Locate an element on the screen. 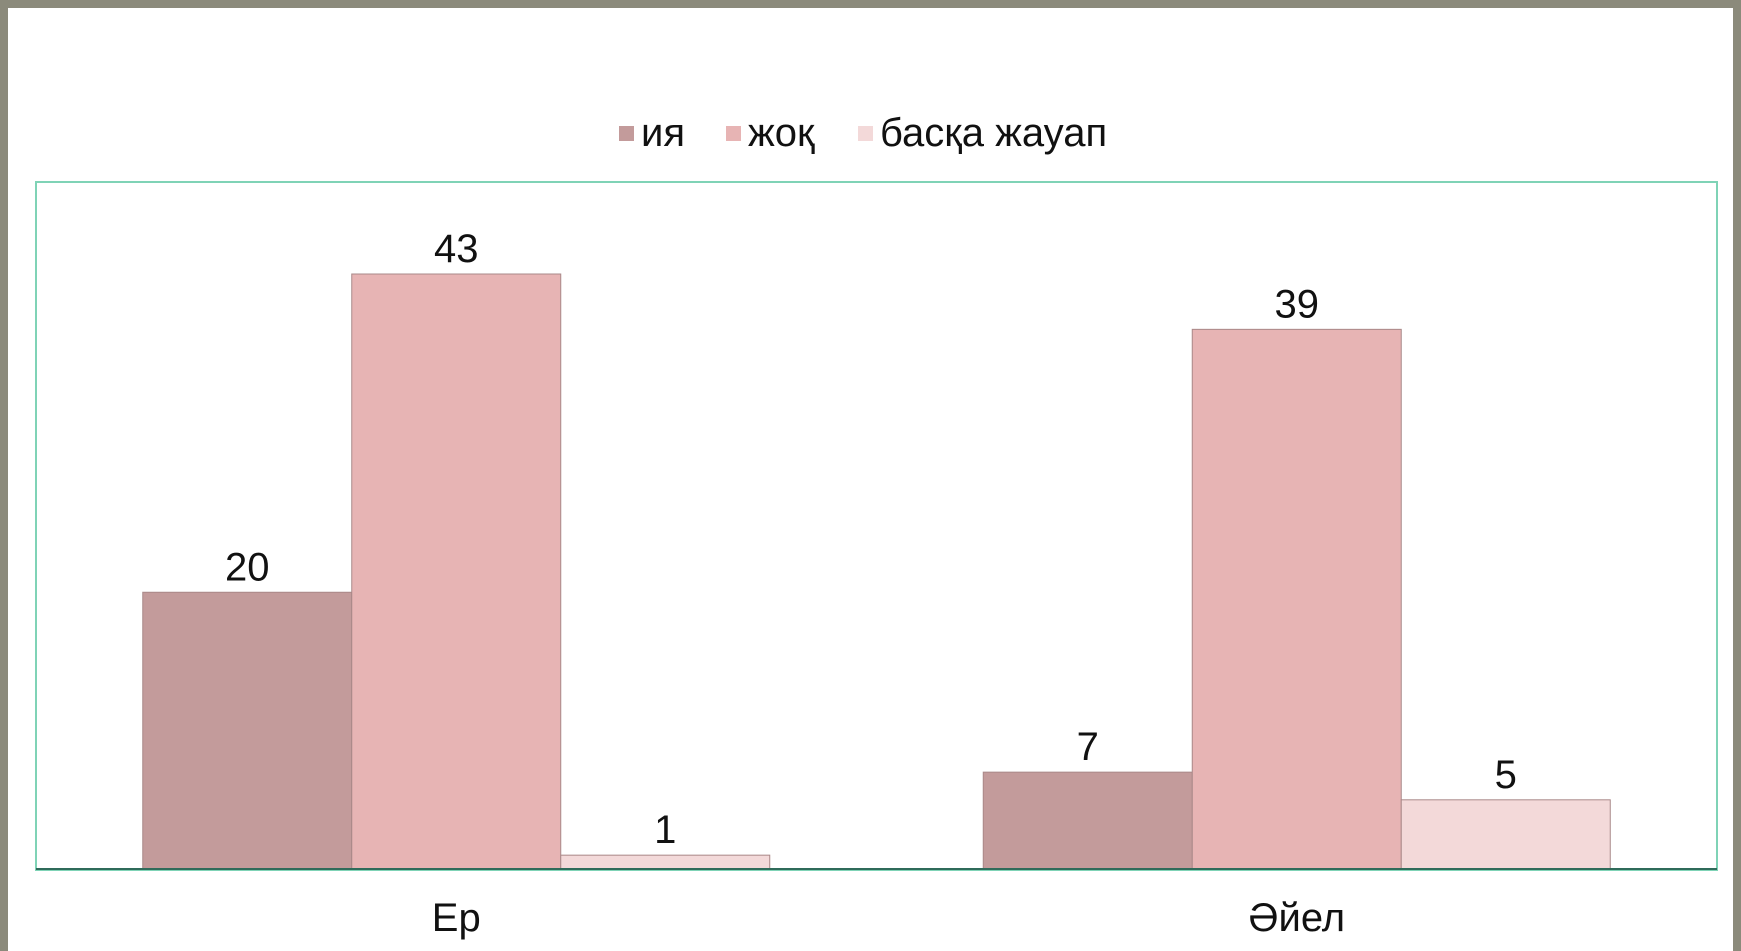 The height and width of the screenshot is (951, 1741). category-labels: Ер Әйел is located at coordinates (888, 918).